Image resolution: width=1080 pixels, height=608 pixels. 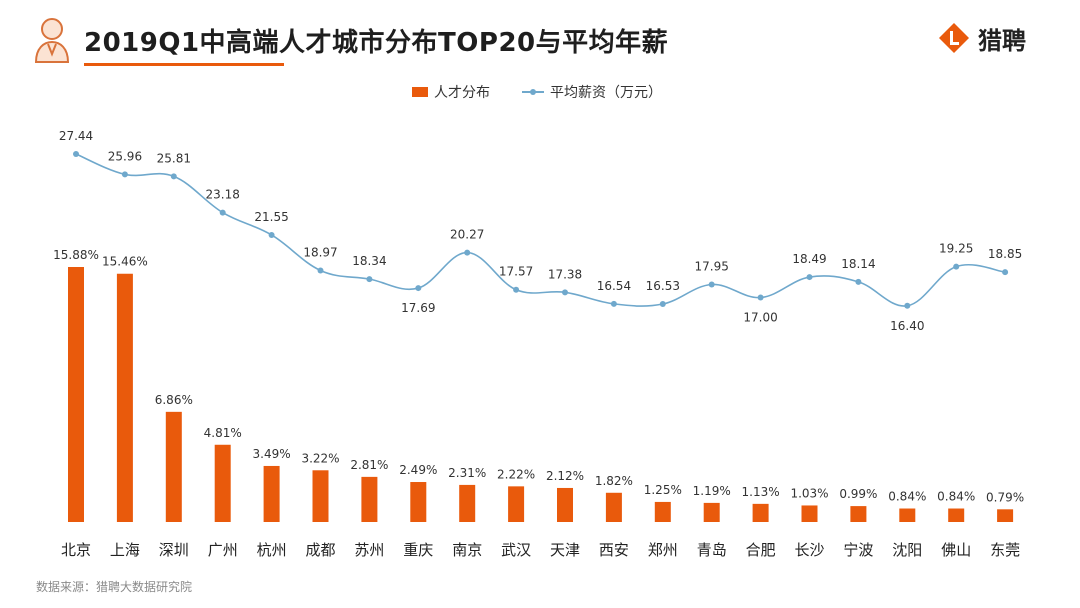 What do you see at coordinates (565, 274) in the screenshot?
I see `salary-value-label: 17.38` at bounding box center [565, 274].